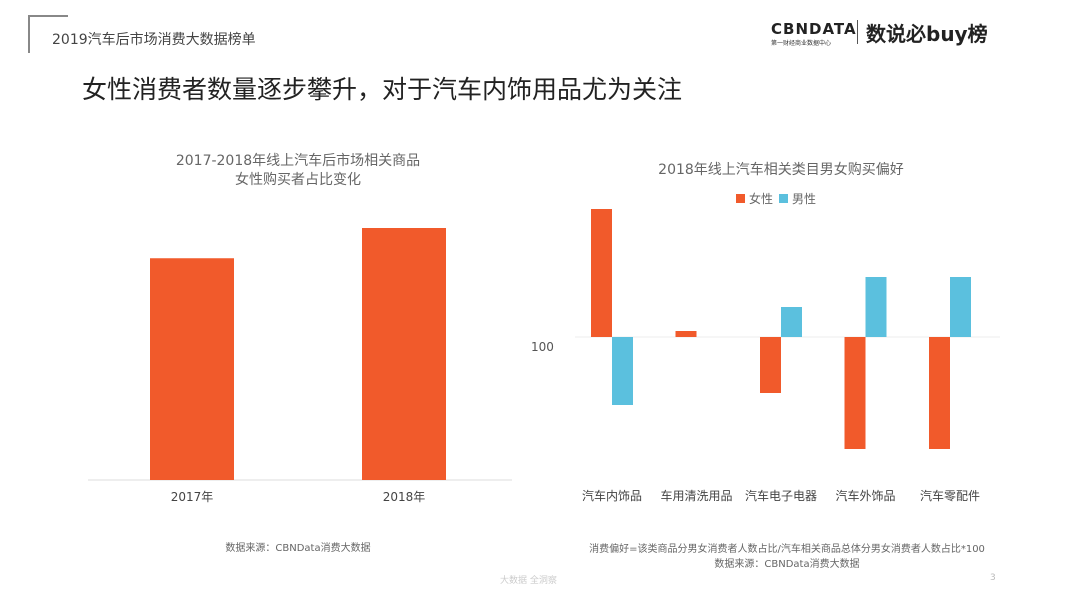  Describe the element at coordinates (950, 495) in the screenshot. I see `x-tick-label: 汽车零配件` at that location.